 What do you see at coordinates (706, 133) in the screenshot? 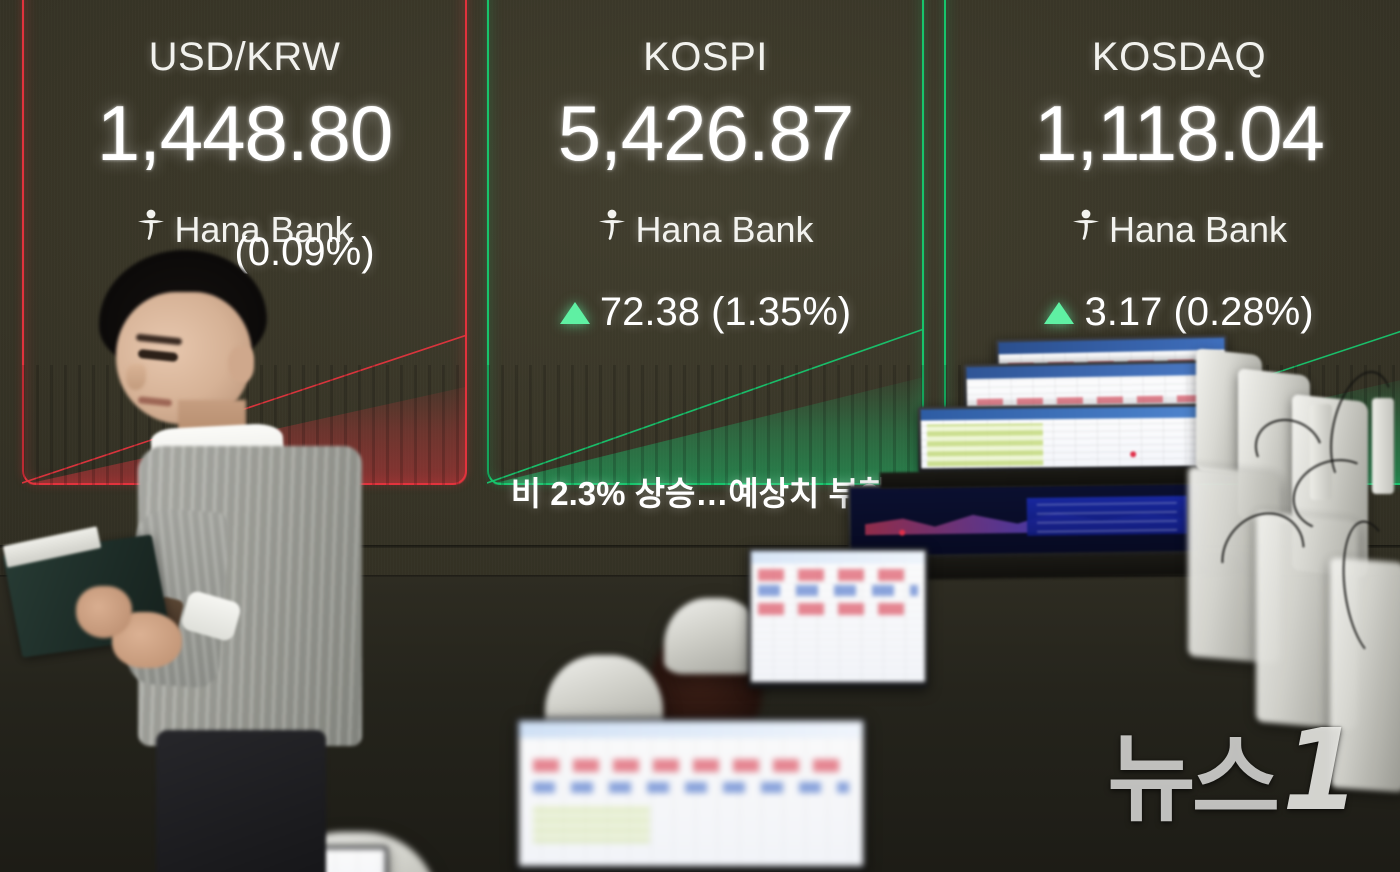
I see `panel-value-kospi: 5,426.87` at bounding box center [706, 133].